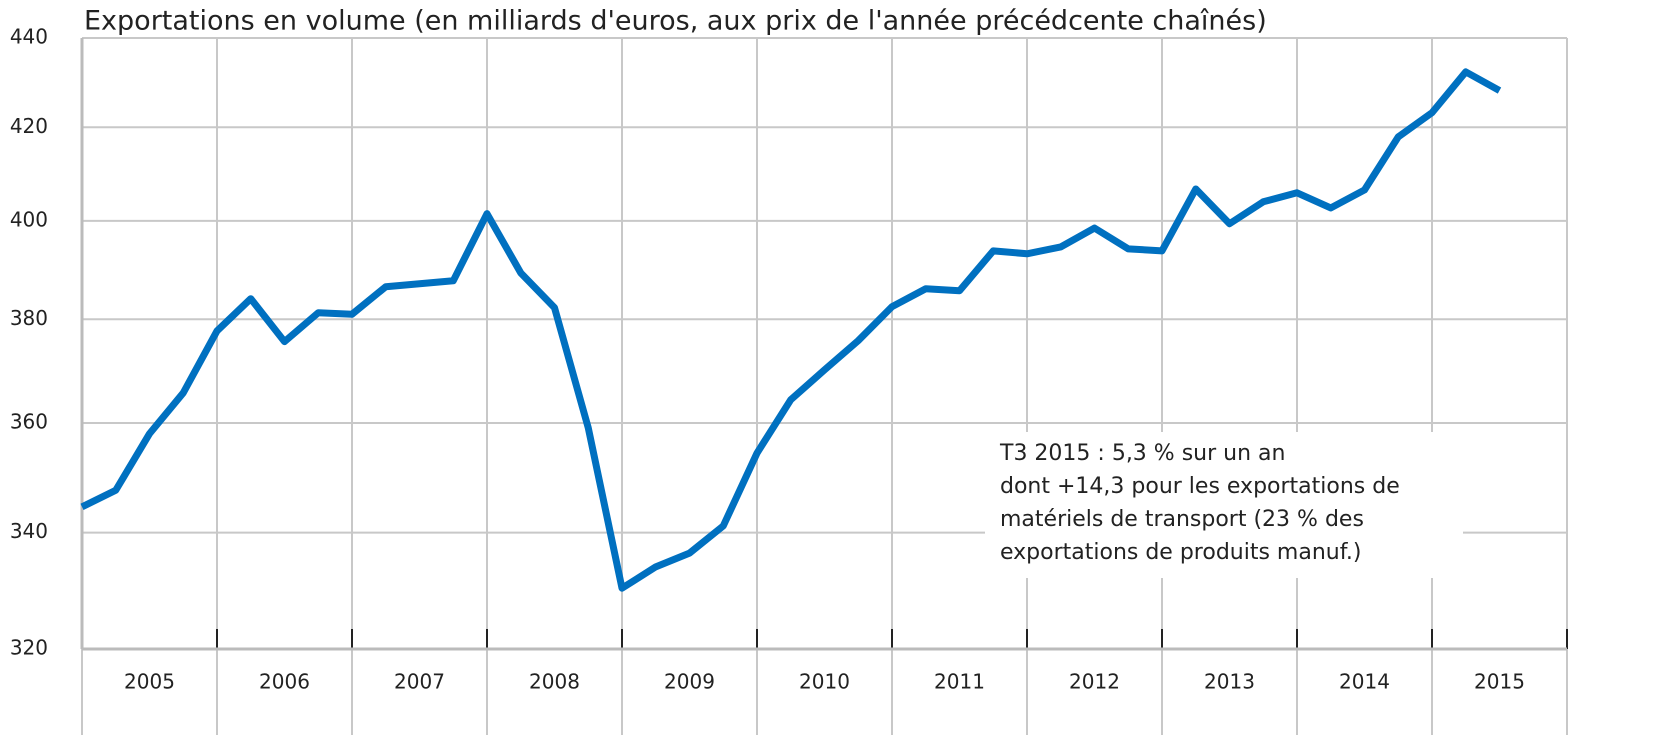 Image resolution: width=1669 pixels, height=735 pixels. Describe the element at coordinates (1200, 486) in the screenshot. I see `annotation-text: dont +14,3 pour les exportations de` at that location.